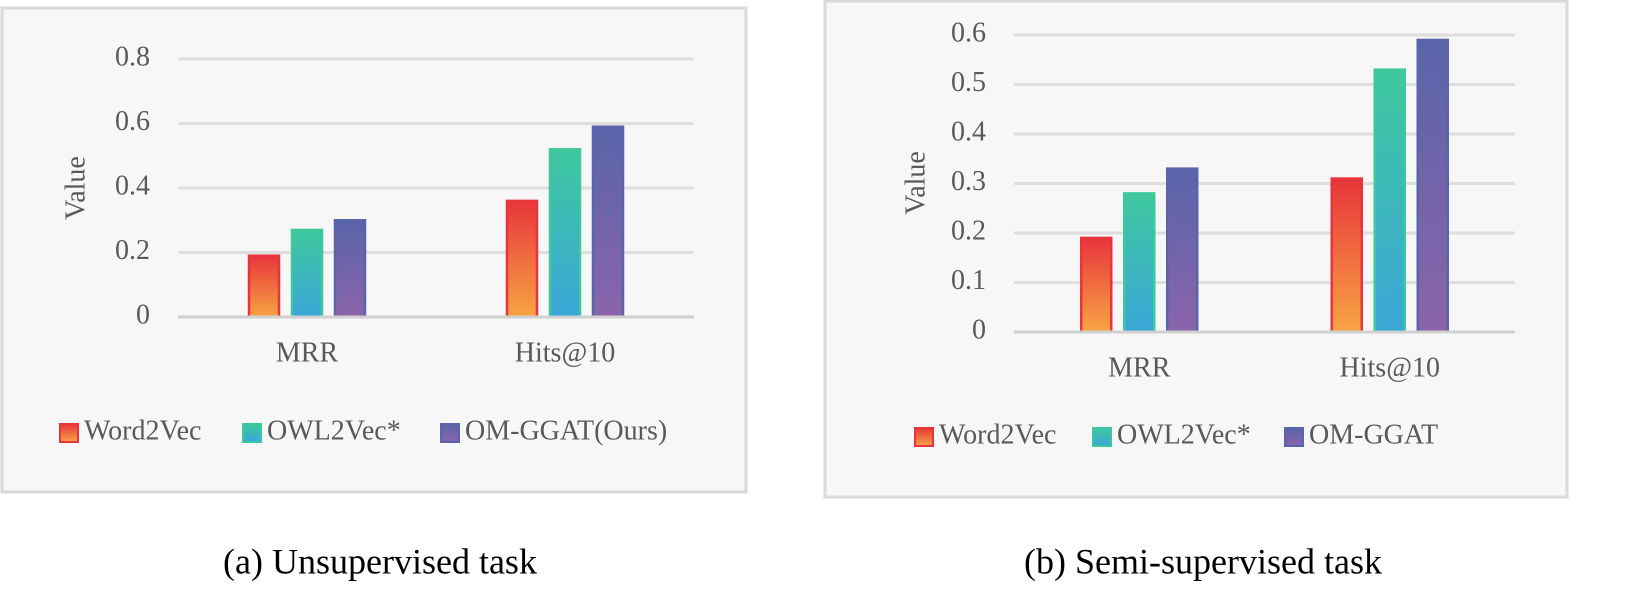 This screenshot has width=1627, height=612. Describe the element at coordinates (132, 56) in the screenshot. I see `y-tick-label: 0.8` at that location.